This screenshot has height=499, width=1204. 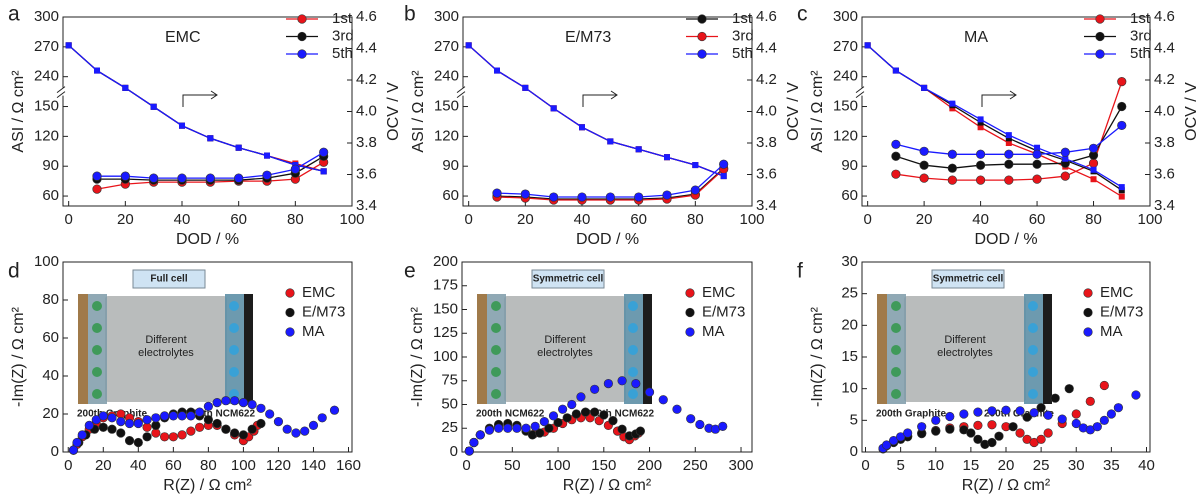 What do you see at coordinates (46, 16) in the screenshot?
I see `y-tick-label: 300` at bounding box center [46, 16].